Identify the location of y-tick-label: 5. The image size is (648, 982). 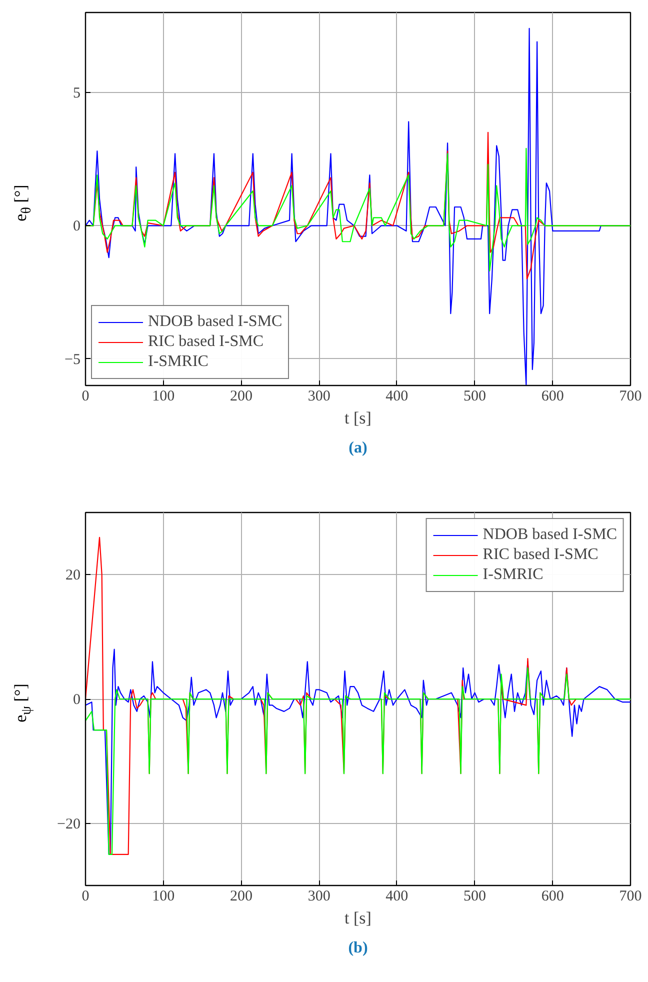
(76, 93).